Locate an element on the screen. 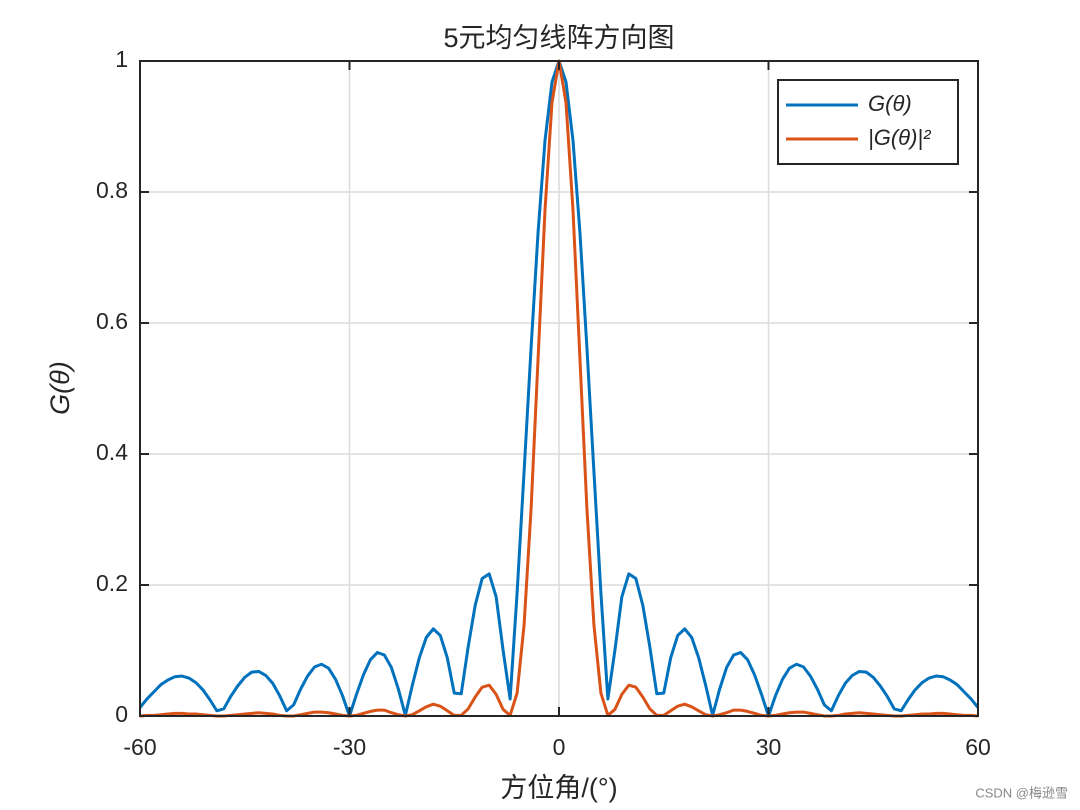 The image size is (1080, 810). legend-box is located at coordinates (868, 122).